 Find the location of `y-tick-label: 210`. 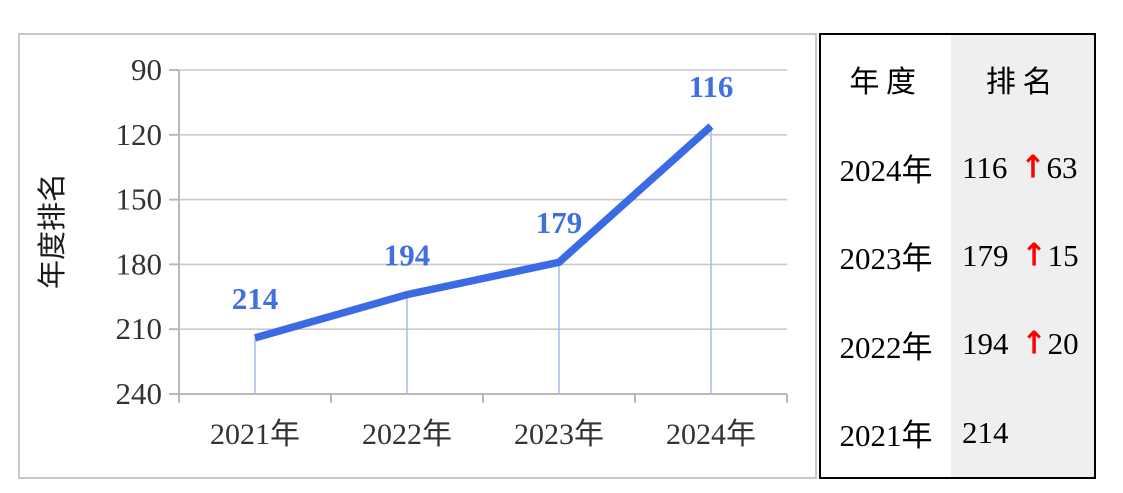

y-tick-label: 210 is located at coordinates (139, 328).